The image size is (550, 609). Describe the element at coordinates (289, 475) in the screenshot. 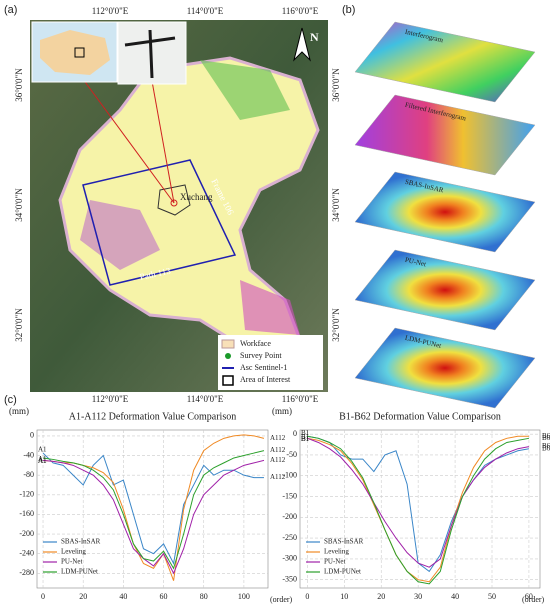

I see `y-tick-label: -100` at that location.